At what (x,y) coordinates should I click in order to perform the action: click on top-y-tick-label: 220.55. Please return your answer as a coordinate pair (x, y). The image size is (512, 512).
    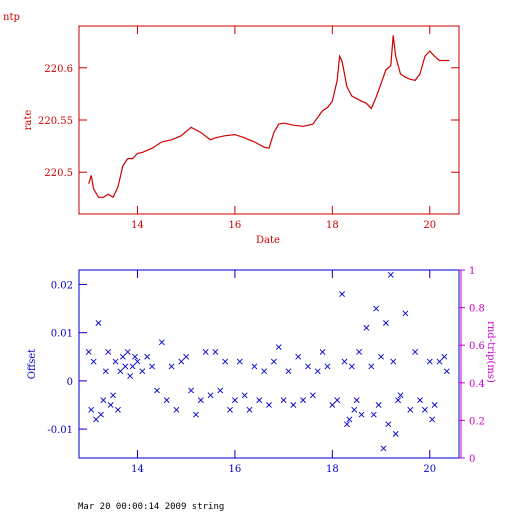
    Looking at the image, I should click on (55, 121).